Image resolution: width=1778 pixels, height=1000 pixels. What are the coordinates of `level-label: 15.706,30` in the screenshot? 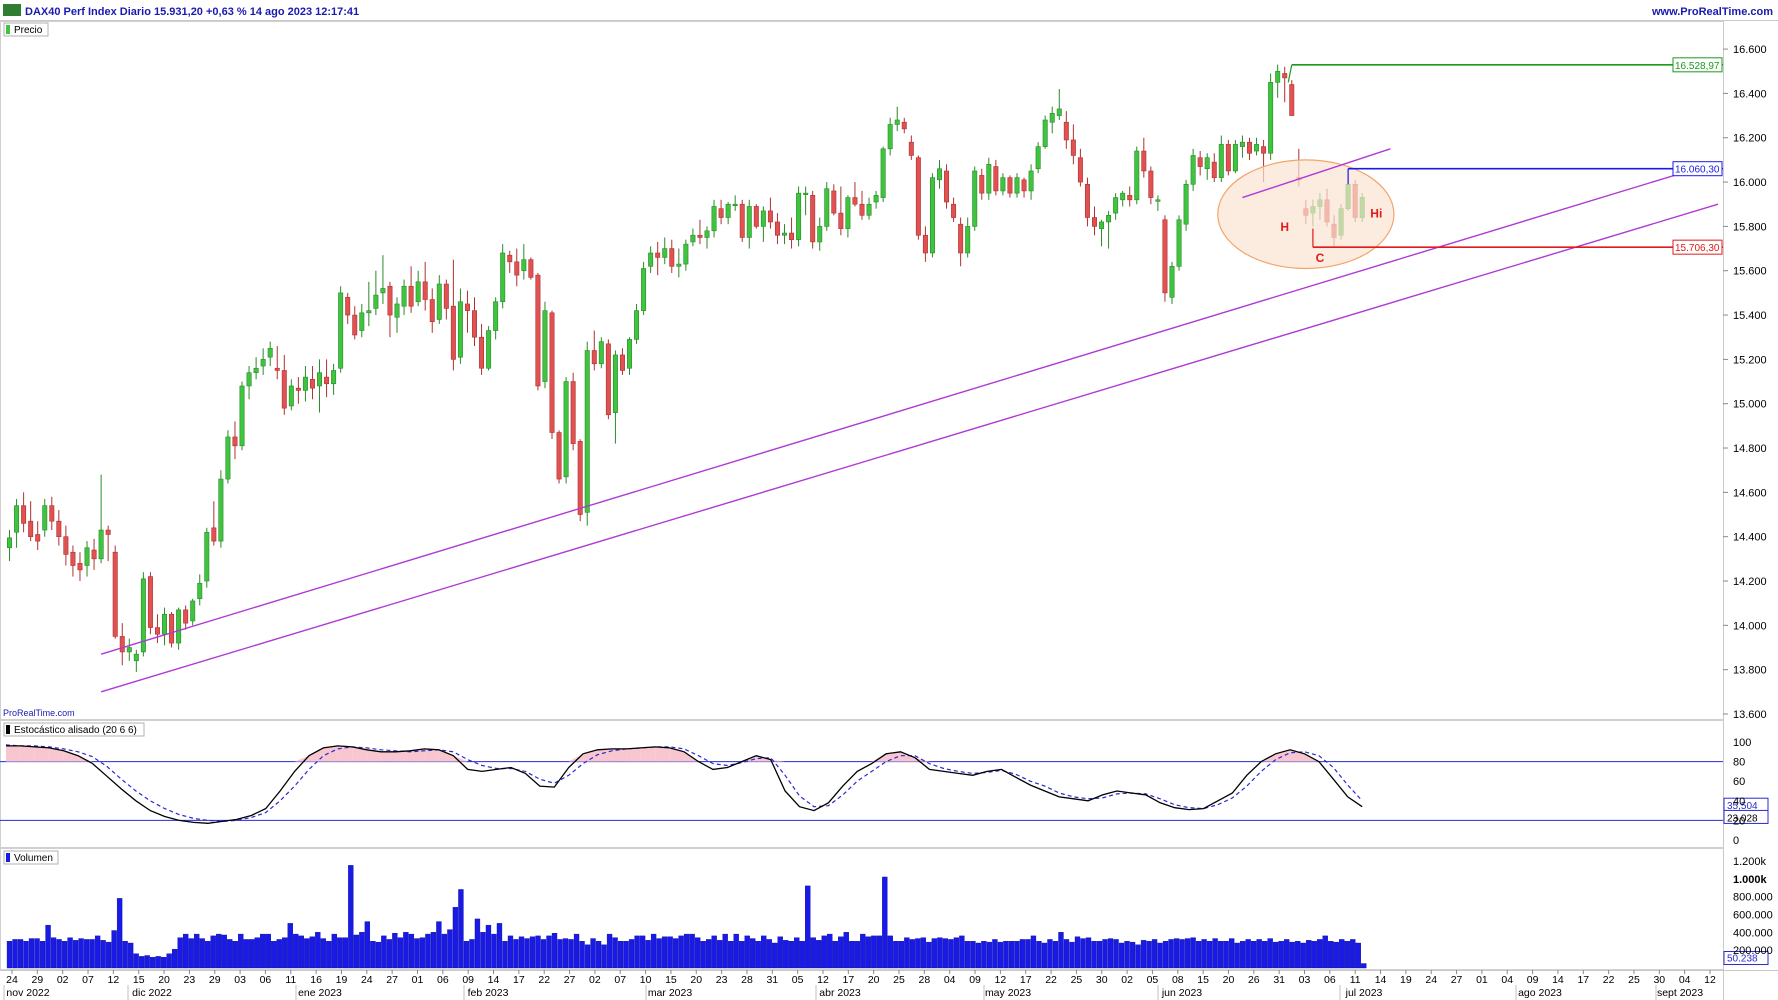 It's located at (1697, 248).